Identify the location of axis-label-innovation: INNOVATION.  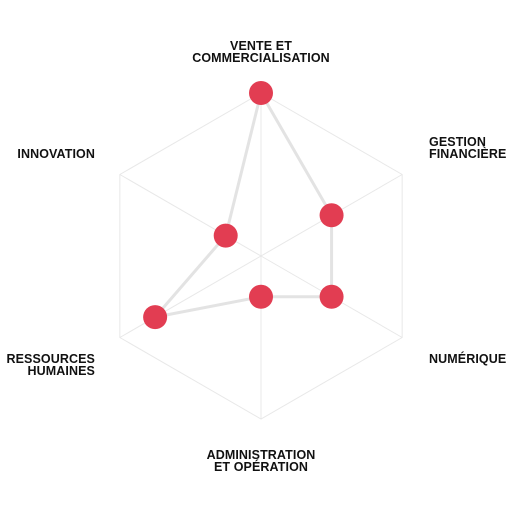
(56, 154).